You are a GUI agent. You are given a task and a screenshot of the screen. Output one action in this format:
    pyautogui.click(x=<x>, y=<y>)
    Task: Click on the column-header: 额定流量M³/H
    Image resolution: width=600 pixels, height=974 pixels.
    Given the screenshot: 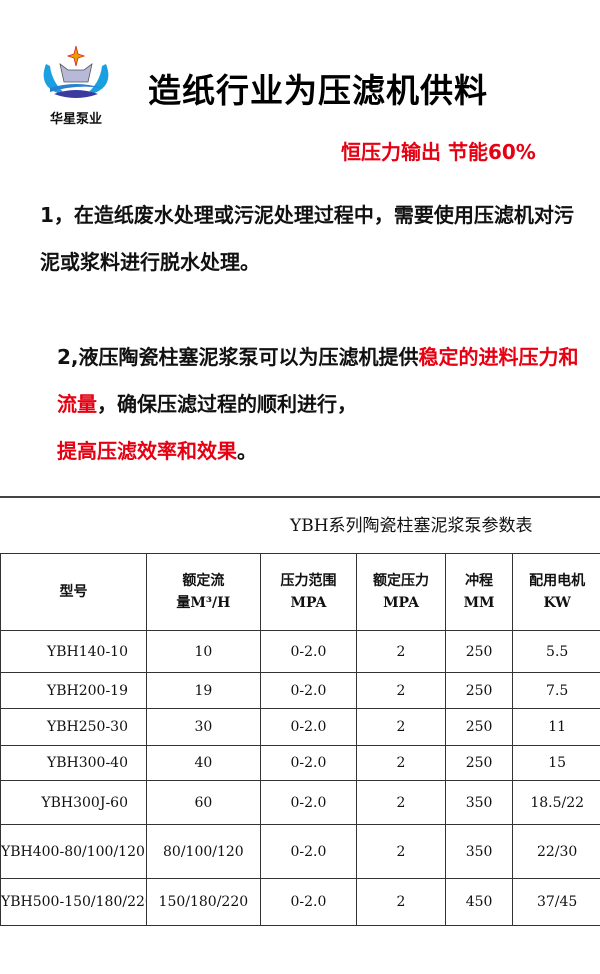 What is the action you would take?
    pyautogui.click(x=203, y=592)
    